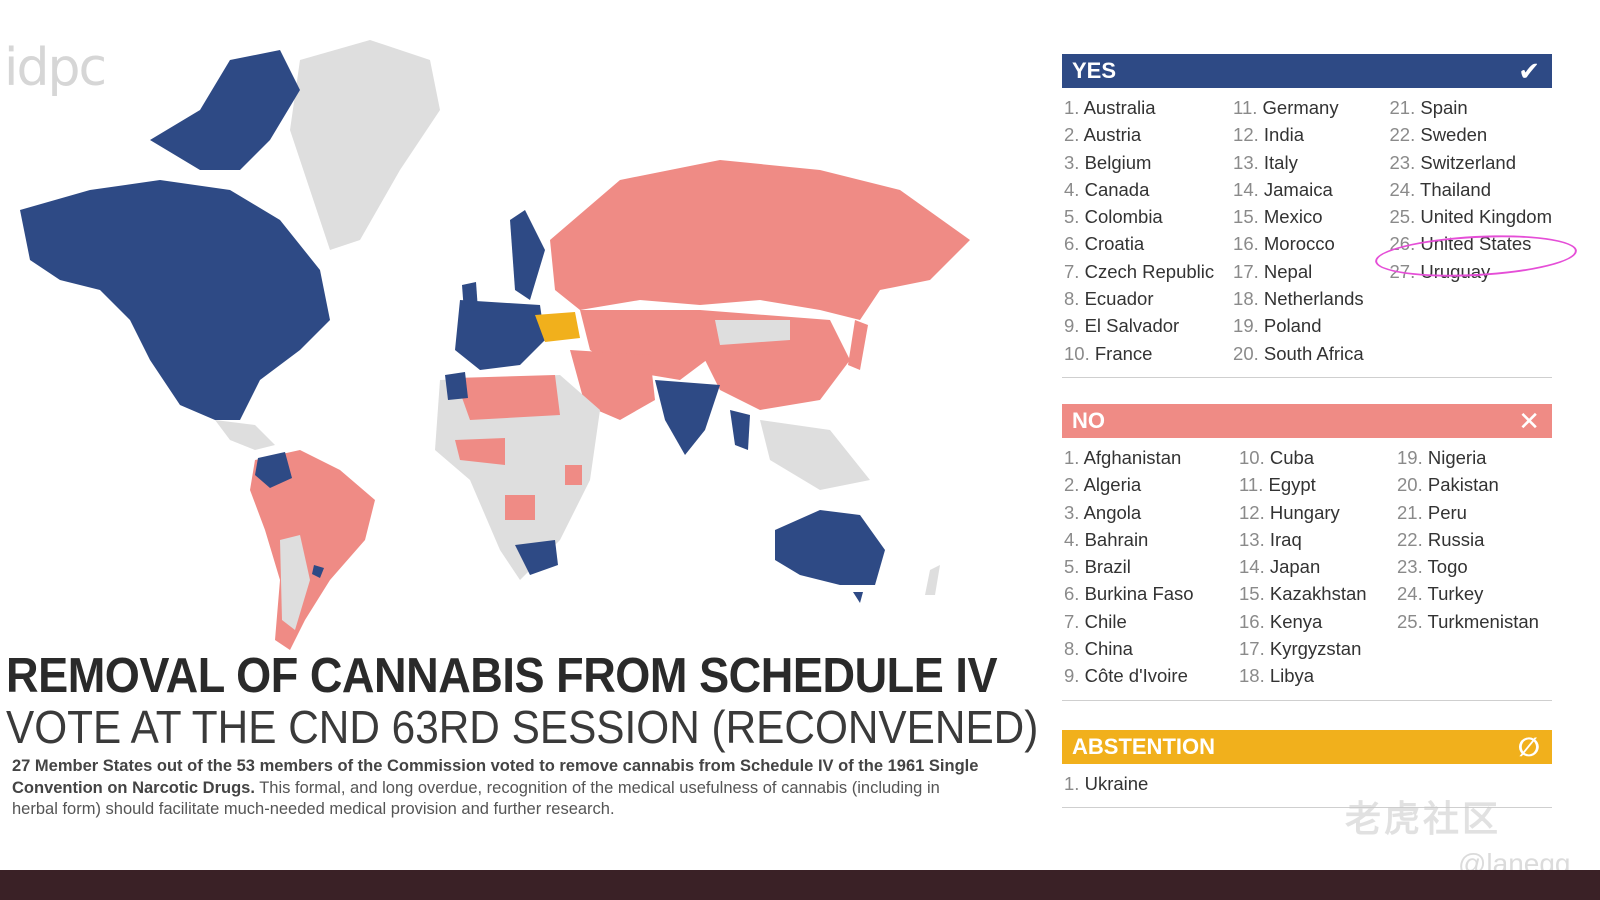 The height and width of the screenshot is (900, 1600). What do you see at coordinates (1293, 217) in the screenshot?
I see `list-item-label: Mexico` at bounding box center [1293, 217].